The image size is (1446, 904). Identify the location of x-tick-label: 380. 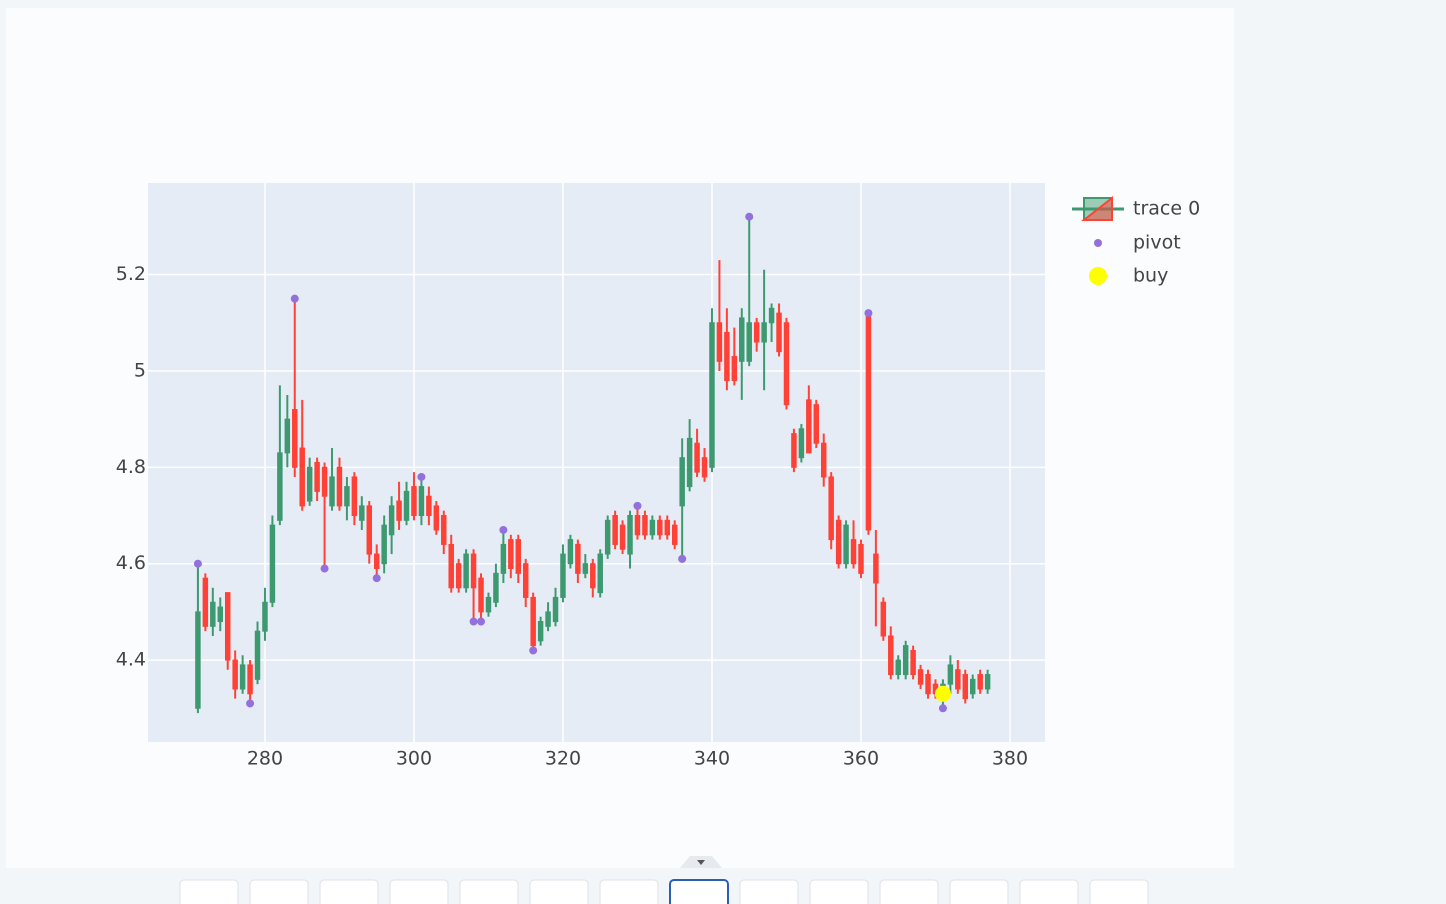
(1010, 759).